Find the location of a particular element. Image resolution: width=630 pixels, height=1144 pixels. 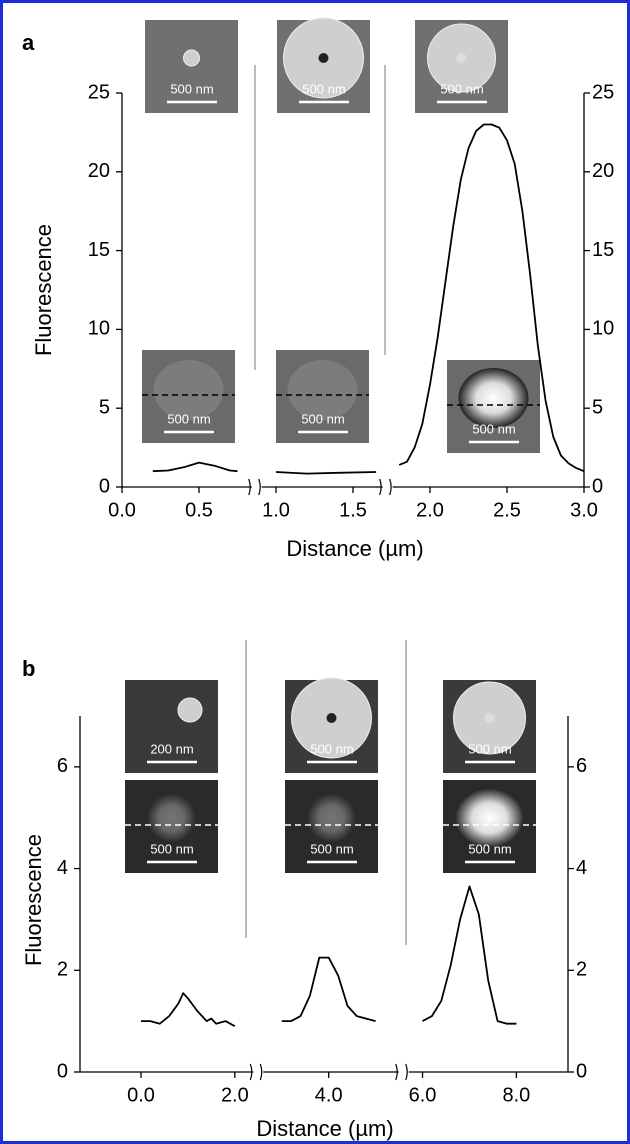

panel-label: a is located at coordinates (28, 42).